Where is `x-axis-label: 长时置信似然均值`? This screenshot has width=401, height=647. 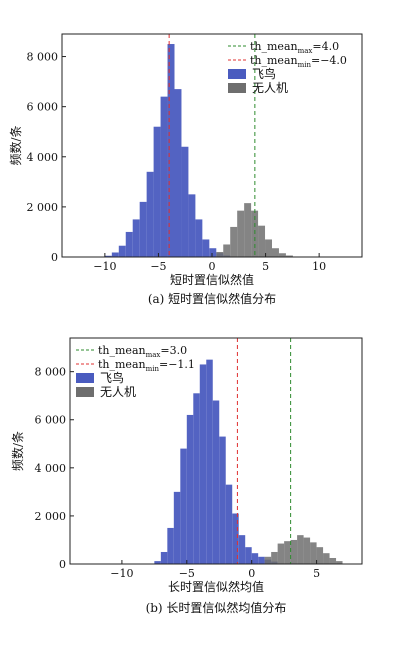 x-axis-label: 长时置信似然均值 is located at coordinates (216, 586).